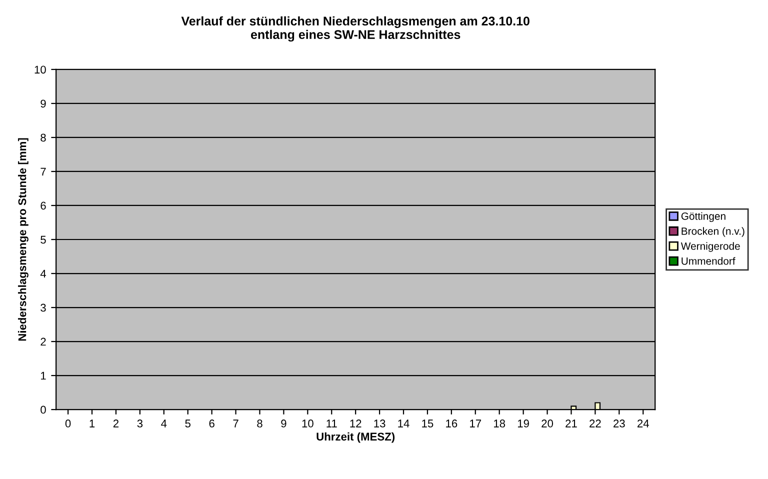 This screenshot has width=768, height=479. What do you see at coordinates (43, 138) in the screenshot?
I see `y-tick-label: 8` at bounding box center [43, 138].